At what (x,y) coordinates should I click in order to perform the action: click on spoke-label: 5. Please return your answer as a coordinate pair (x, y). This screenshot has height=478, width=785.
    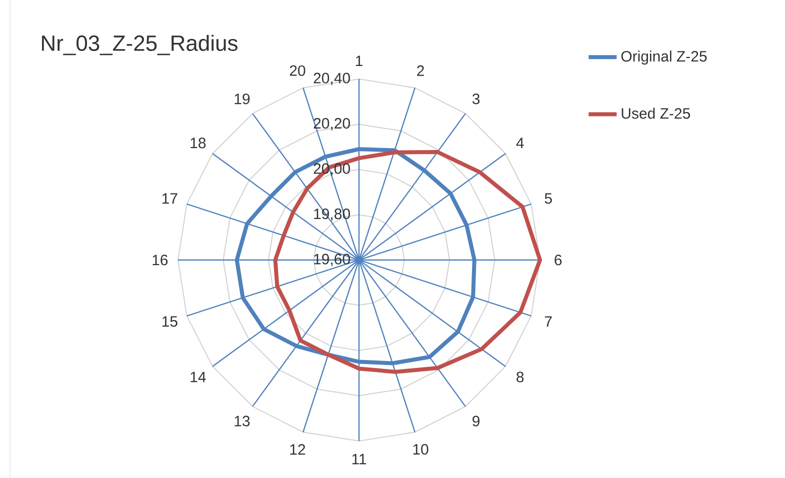
    Looking at the image, I should click on (548, 198).